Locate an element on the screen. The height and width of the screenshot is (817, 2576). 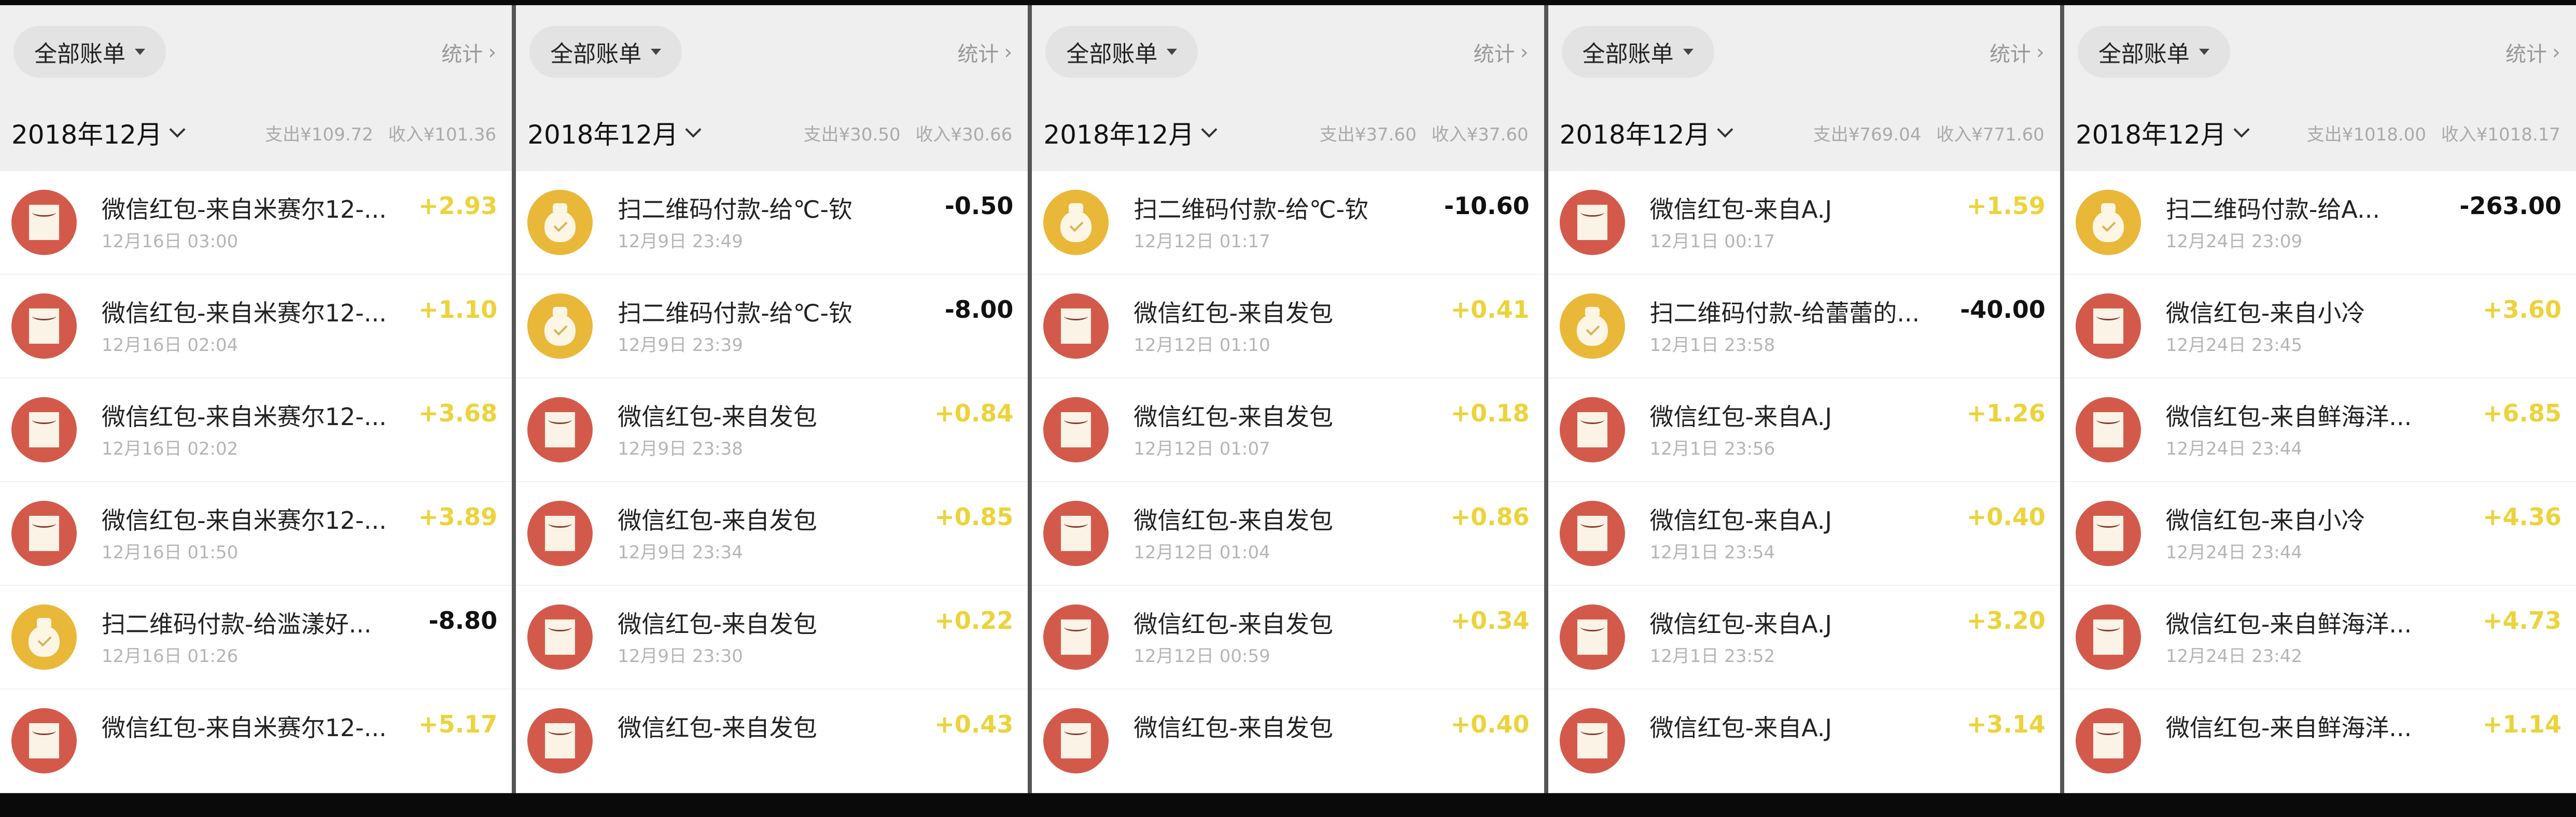
transaction-row: 微信红包-来自鲜海洋... 12月24日 23:44 +6.85 is located at coordinates (2320, 430).